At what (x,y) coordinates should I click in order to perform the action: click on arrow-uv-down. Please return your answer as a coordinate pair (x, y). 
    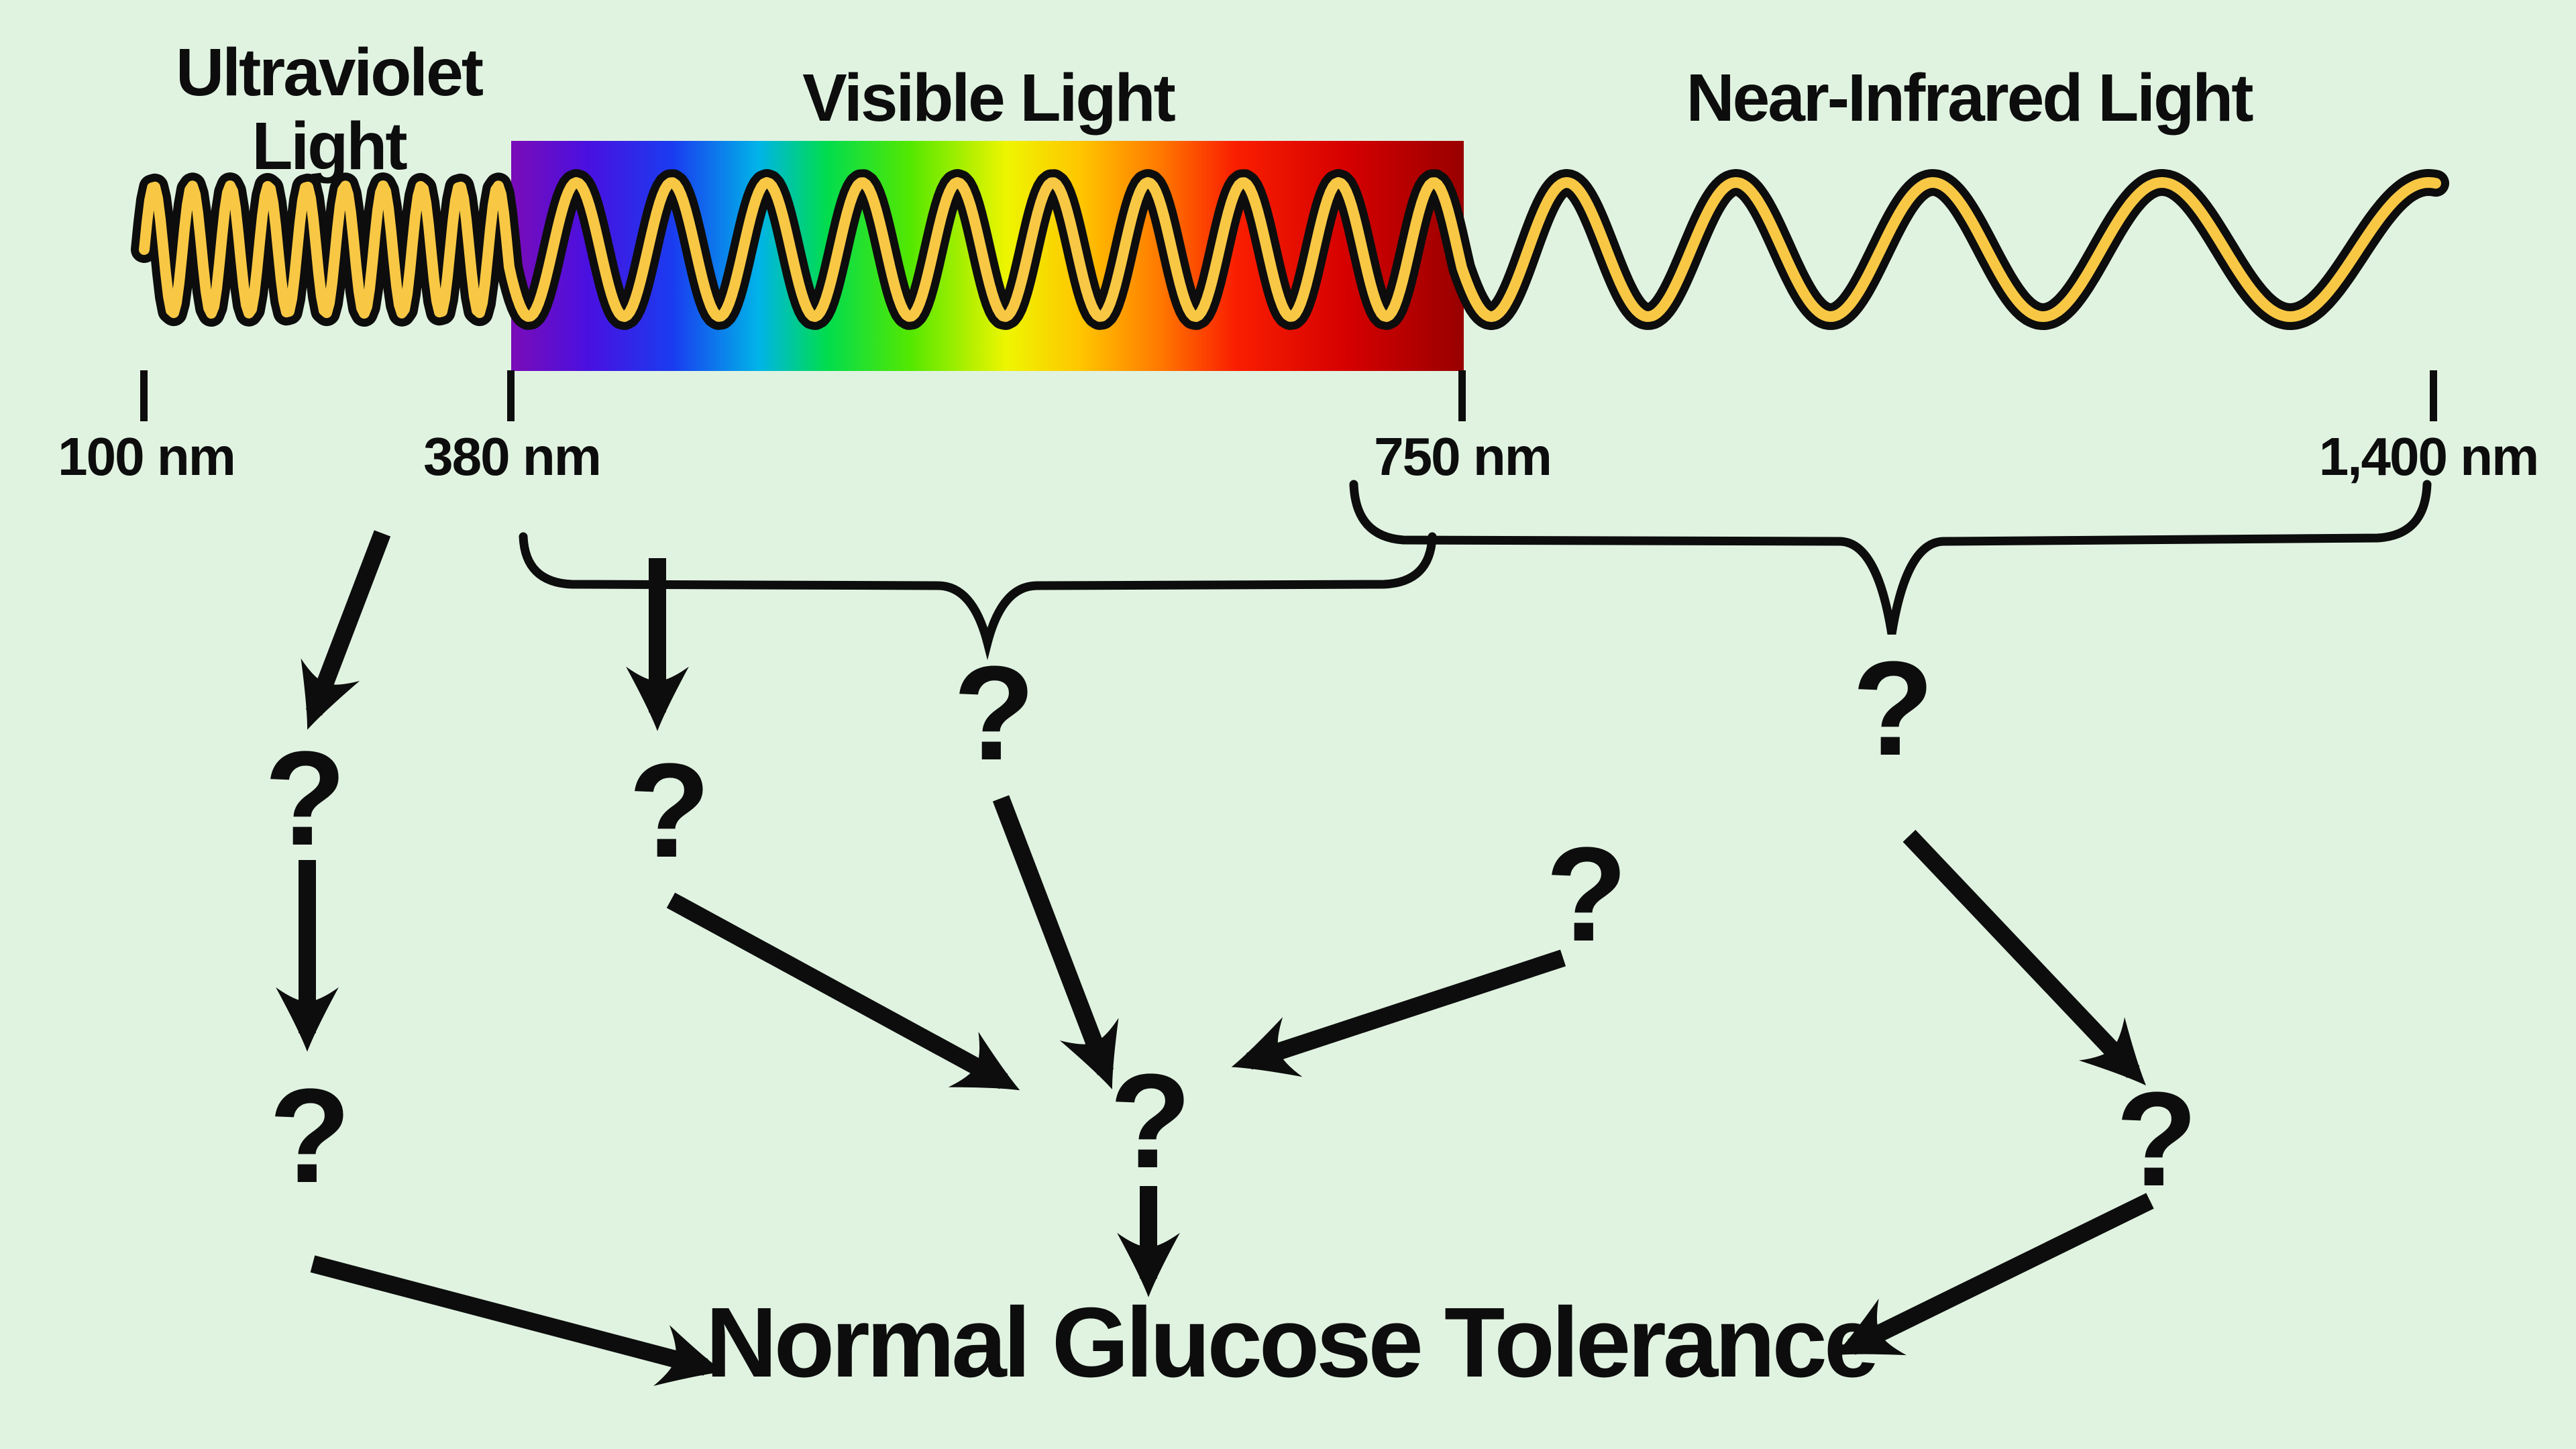
    Looking at the image, I should click on (346, 630).